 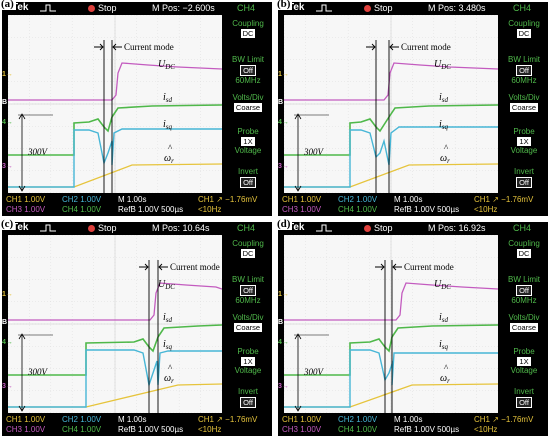 What do you see at coordinates (183, 8) in the screenshot?
I see `horizontal-position: M Pos: −2.600s` at bounding box center [183, 8].